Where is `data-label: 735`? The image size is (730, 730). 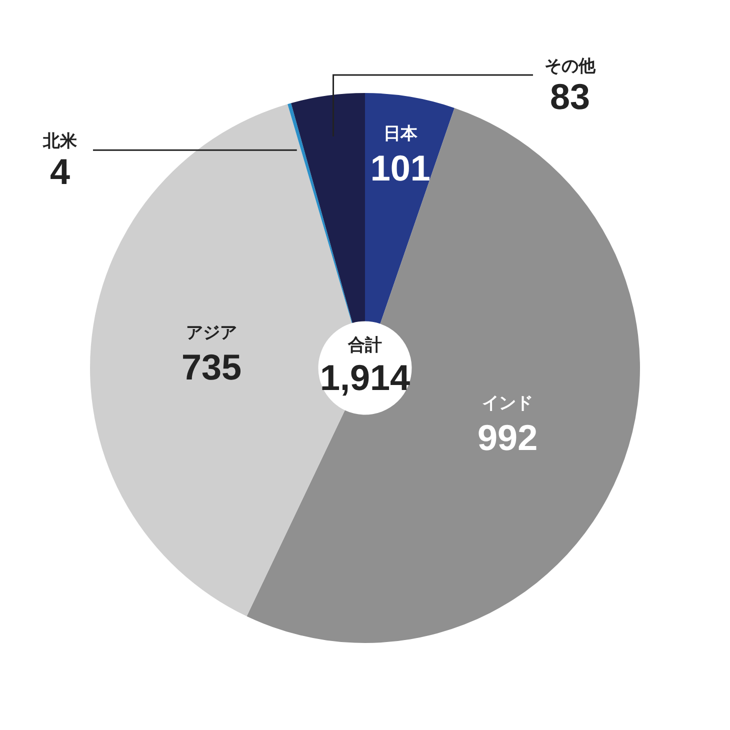 data-label: 735 is located at coordinates (211, 367).